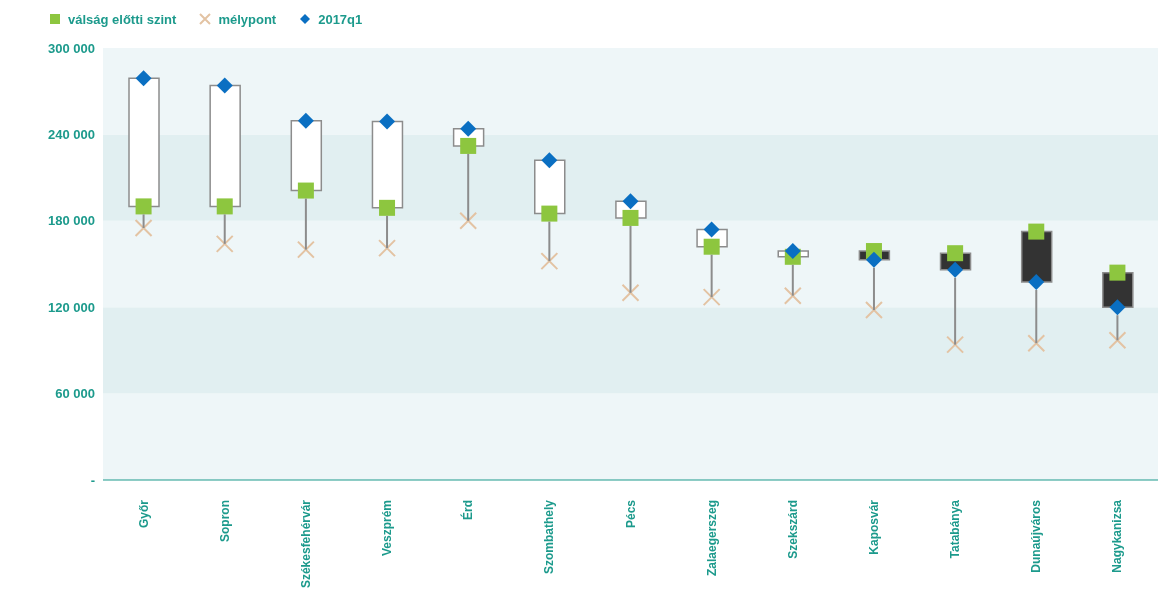  What do you see at coordinates (387, 528) in the screenshot?
I see `x-tick-label: Veszprém` at bounding box center [387, 528].